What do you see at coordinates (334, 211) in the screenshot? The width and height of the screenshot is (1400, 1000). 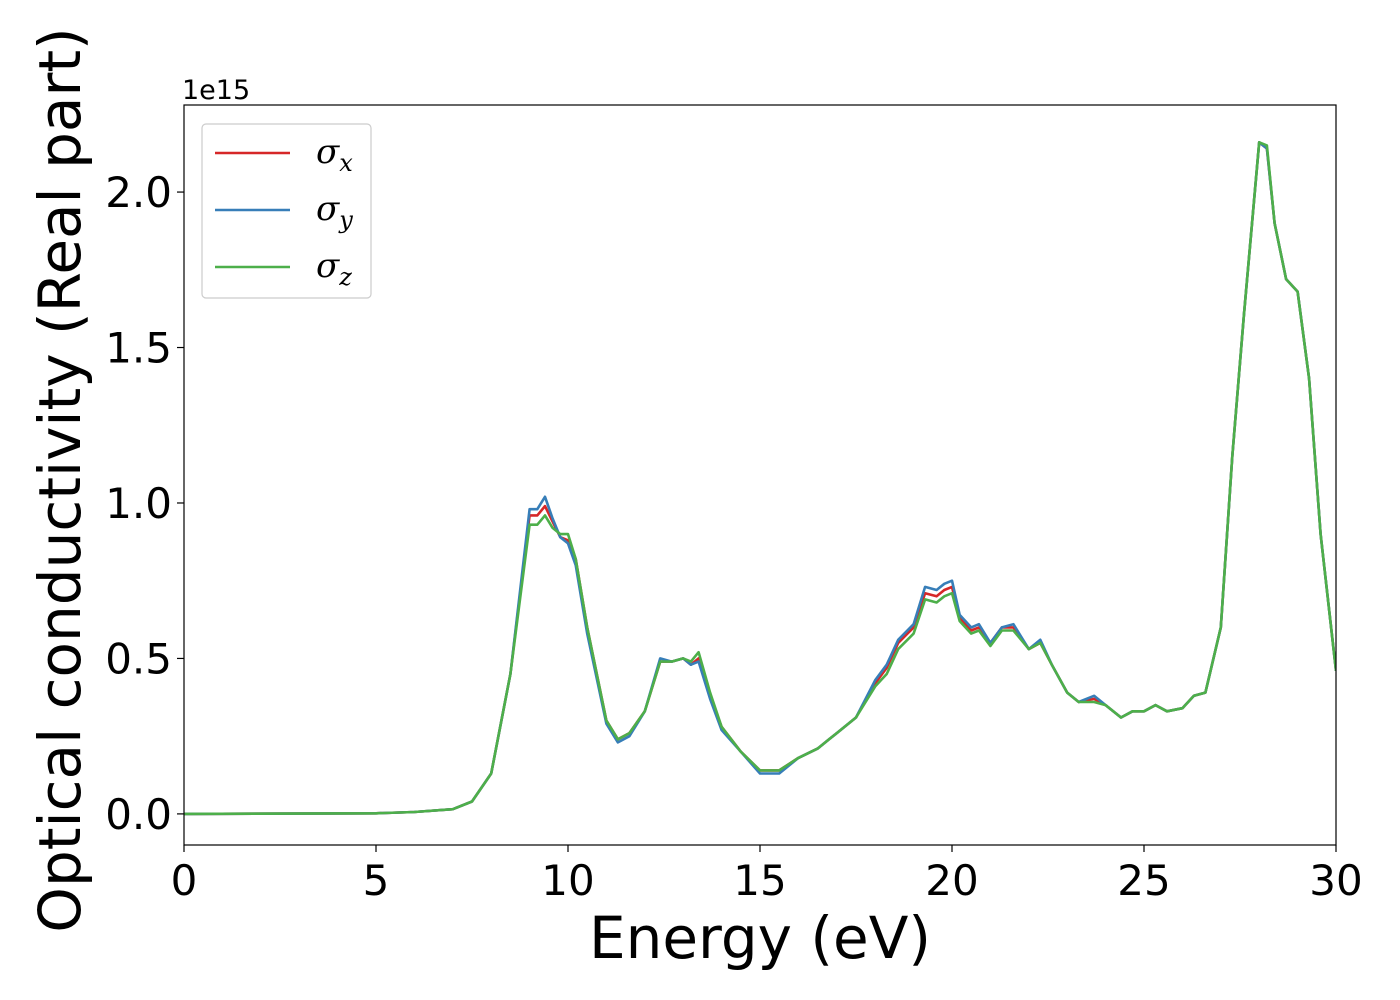 I see `legend-label: σy` at bounding box center [334, 211].